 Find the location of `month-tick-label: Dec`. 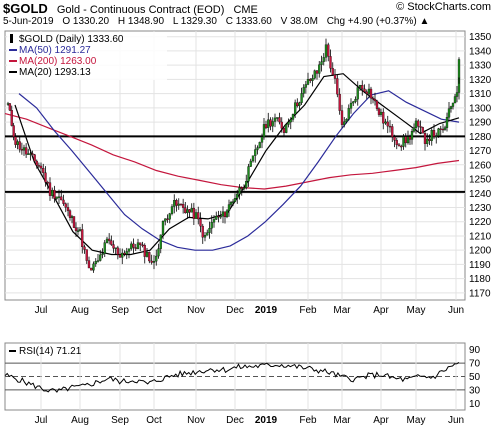

month-tick-label: Dec is located at coordinates (235, 310).